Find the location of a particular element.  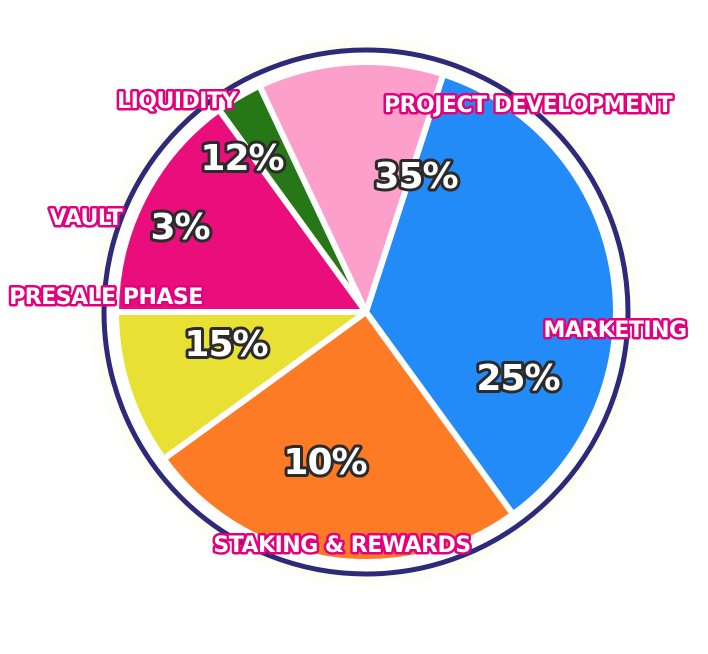

category-label-liquidity: LIQUIDITY is located at coordinates (177, 101).